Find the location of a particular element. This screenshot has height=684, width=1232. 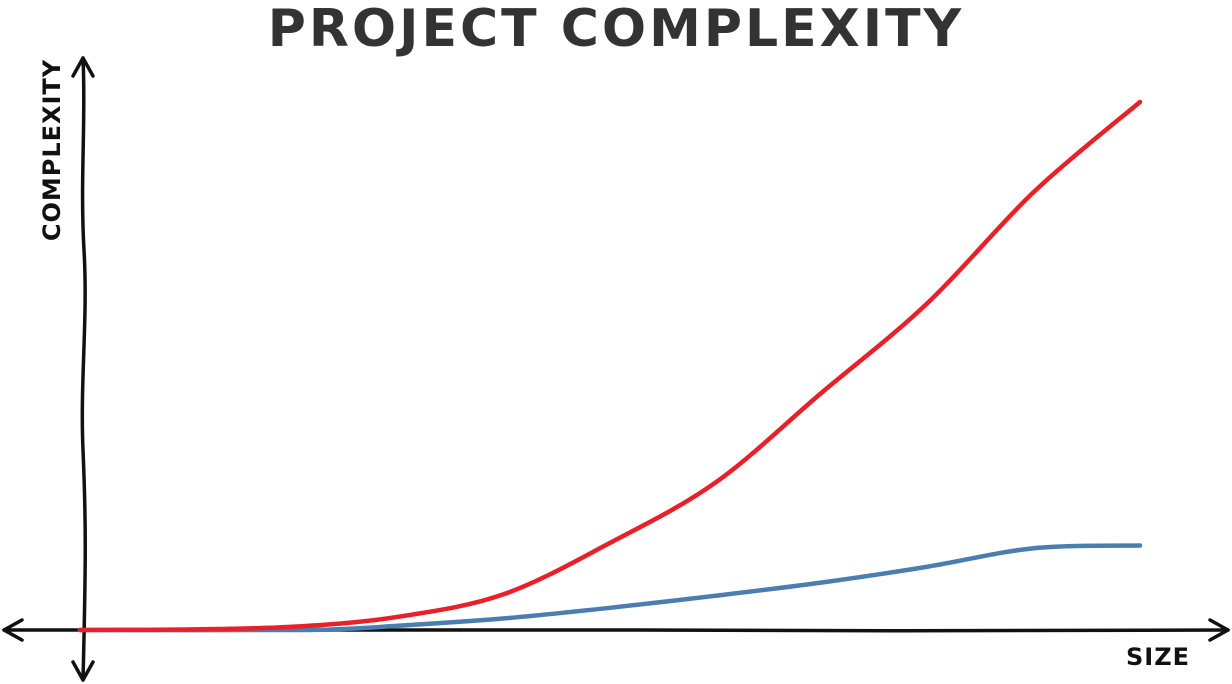

x-axis-arrow-right is located at coordinates (1219, 630).